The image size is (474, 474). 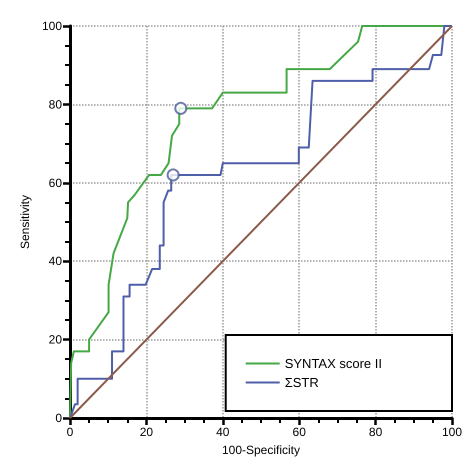 I want to click on y-tick-label: 20, so click(x=55, y=339).